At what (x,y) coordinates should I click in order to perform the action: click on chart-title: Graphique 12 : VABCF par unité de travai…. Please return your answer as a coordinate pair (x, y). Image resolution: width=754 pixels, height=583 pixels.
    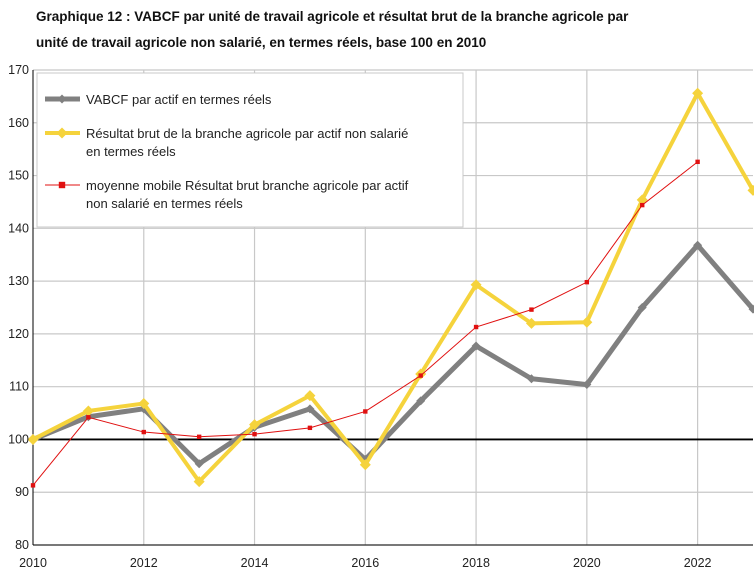
    Looking at the image, I should click on (392, 30).